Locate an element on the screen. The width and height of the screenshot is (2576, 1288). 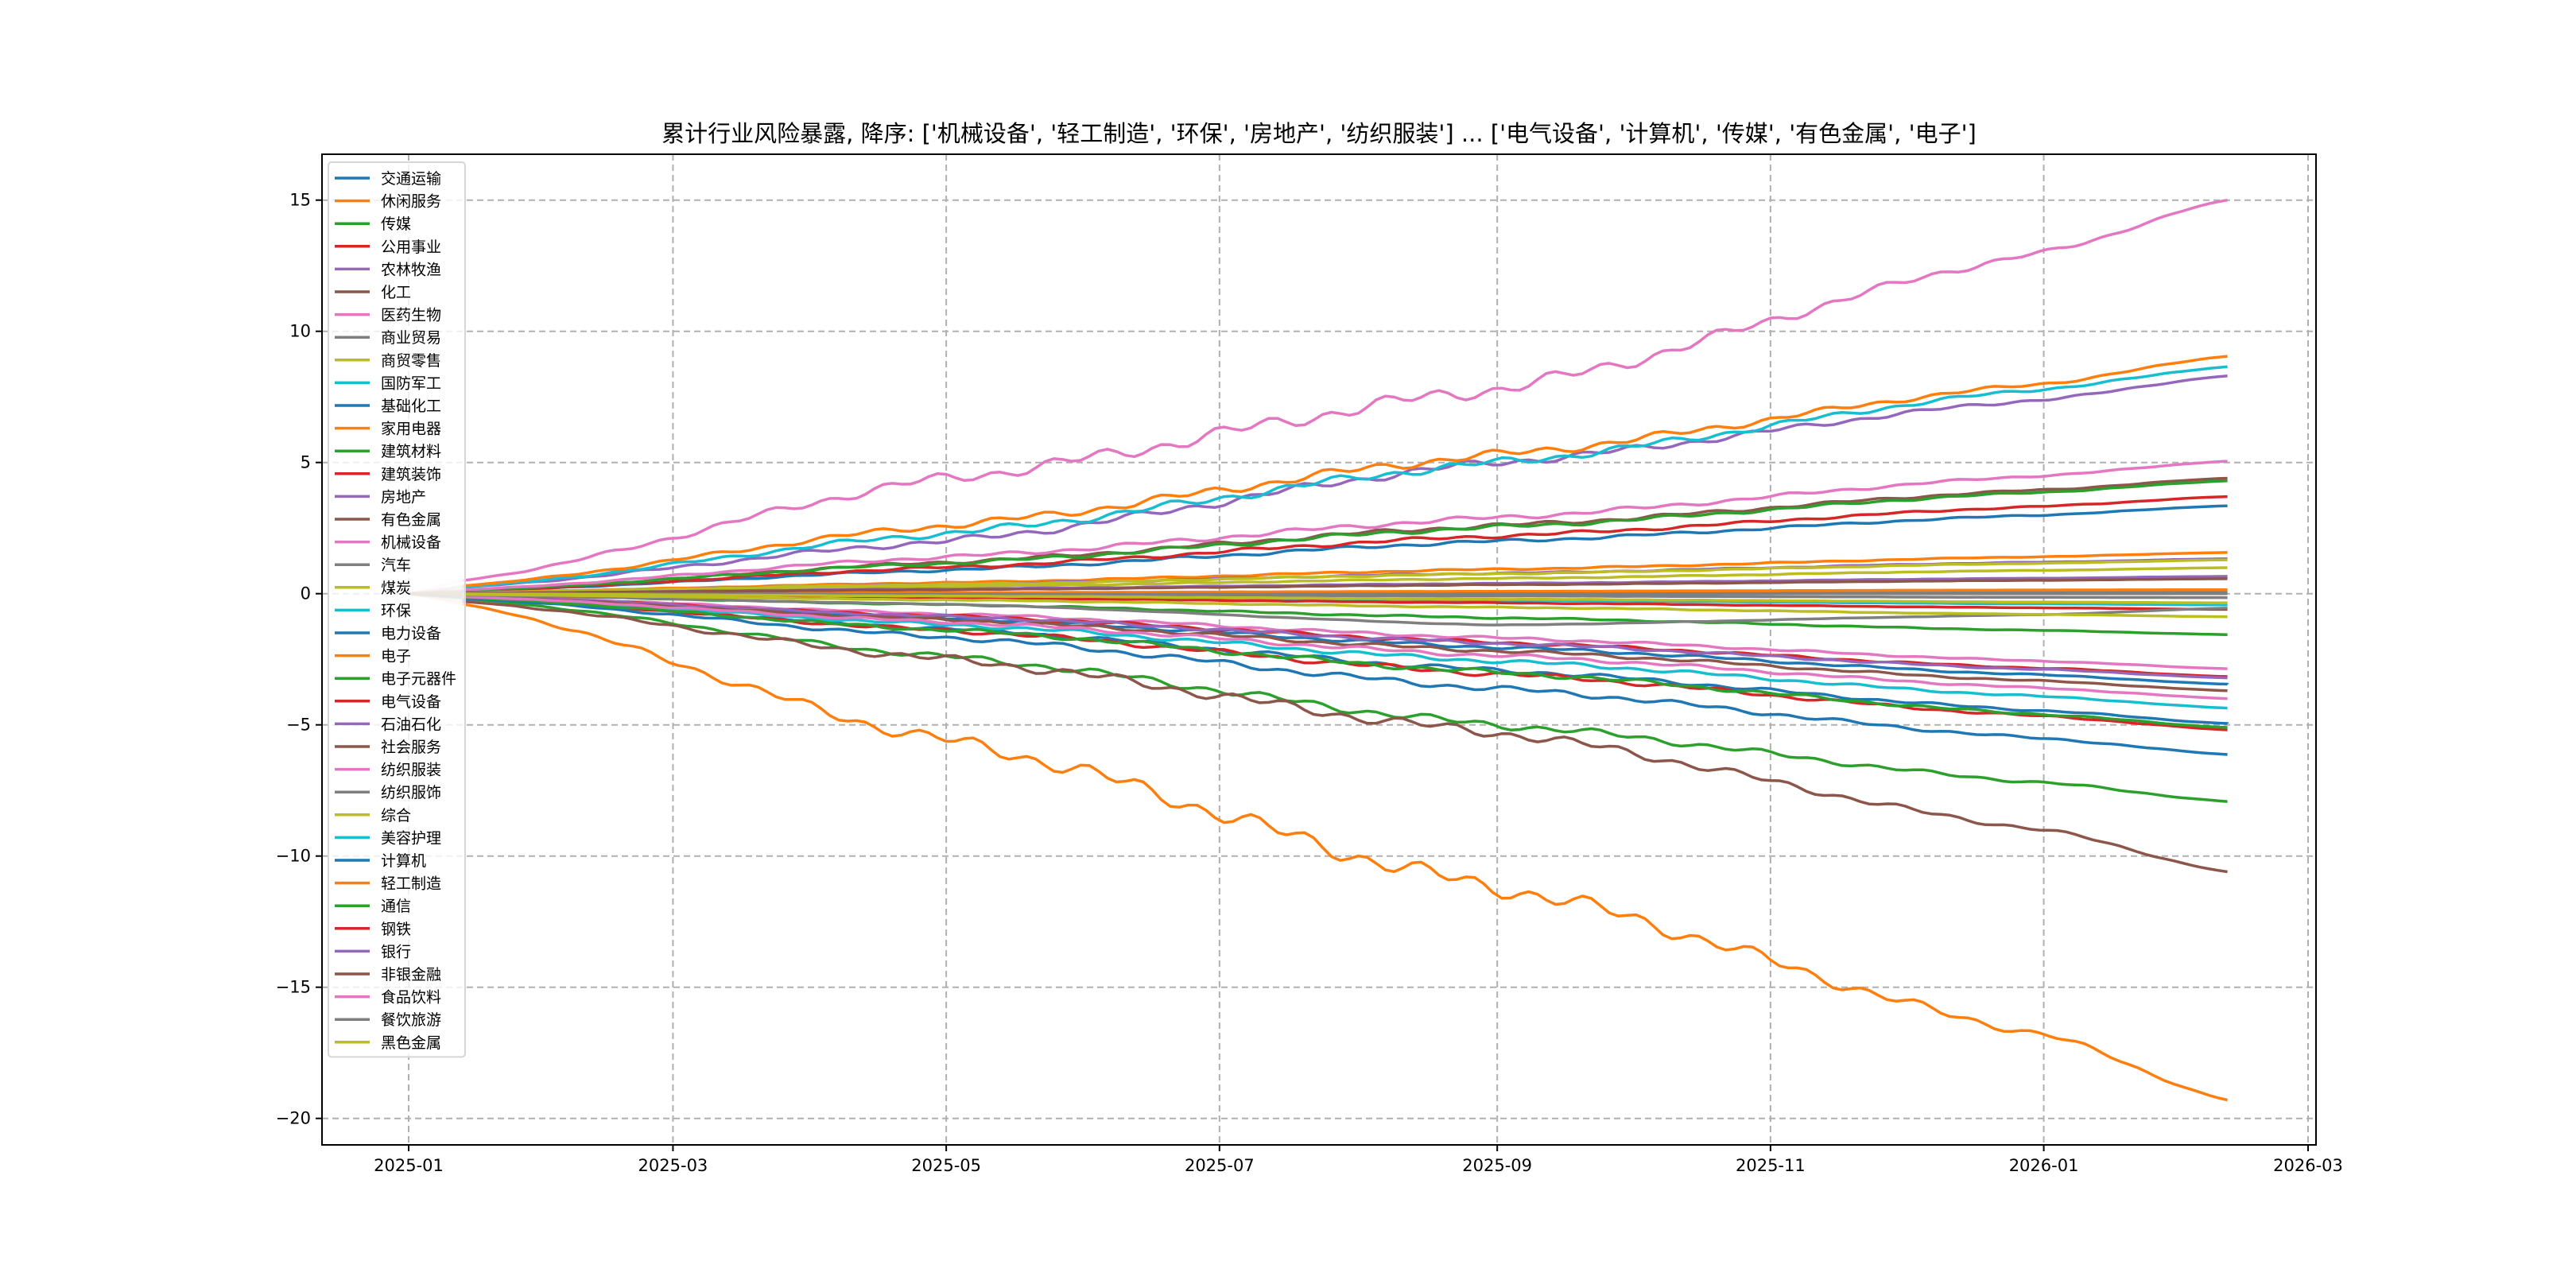
legend-label: 银行 is located at coordinates (396, 952).